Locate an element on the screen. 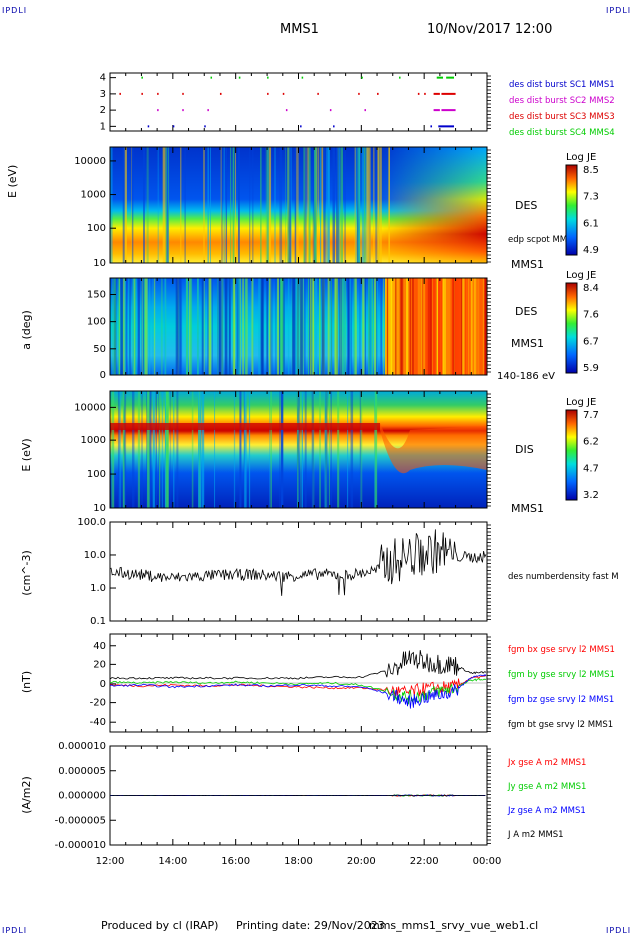 Image resolution: width=630 pixels, height=935 pixels. des-pitch-y-tick: 0 is located at coordinates (103, 375).